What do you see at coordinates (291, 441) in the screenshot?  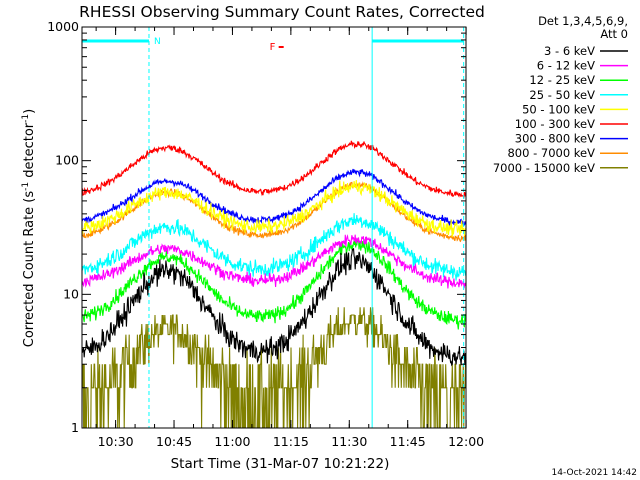 I see `x-tick-label-3: 11:15` at bounding box center [291, 441].